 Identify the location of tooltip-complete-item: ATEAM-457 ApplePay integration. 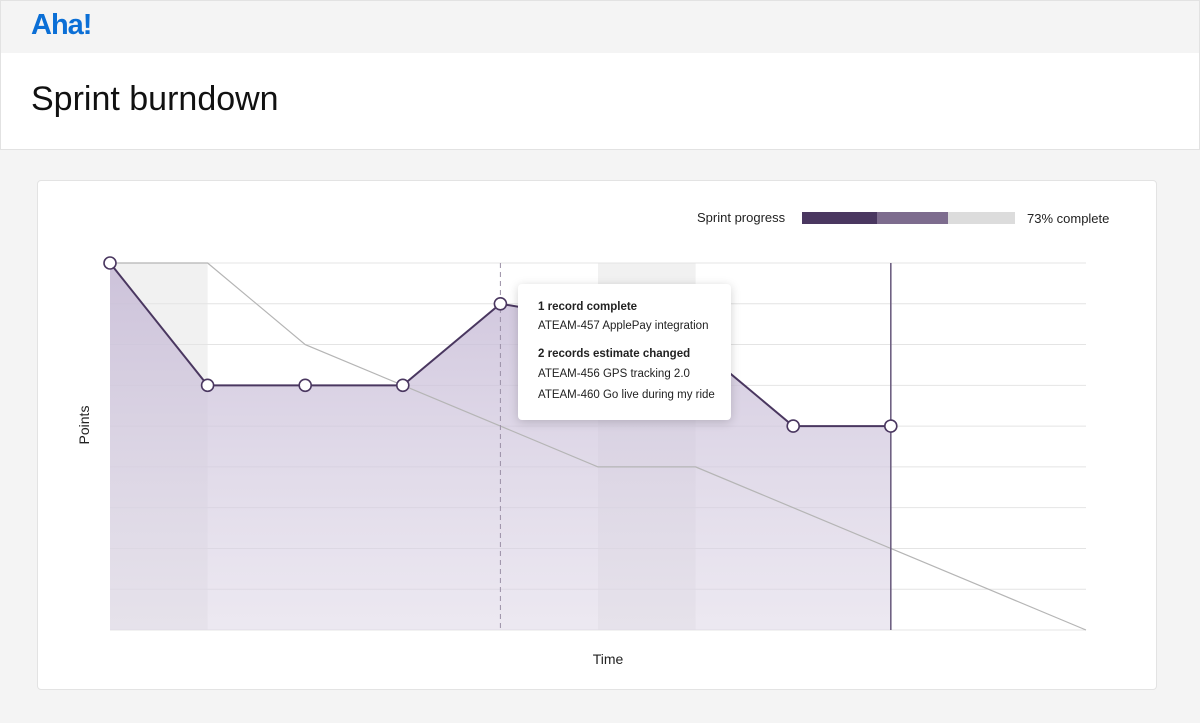
(623, 326).